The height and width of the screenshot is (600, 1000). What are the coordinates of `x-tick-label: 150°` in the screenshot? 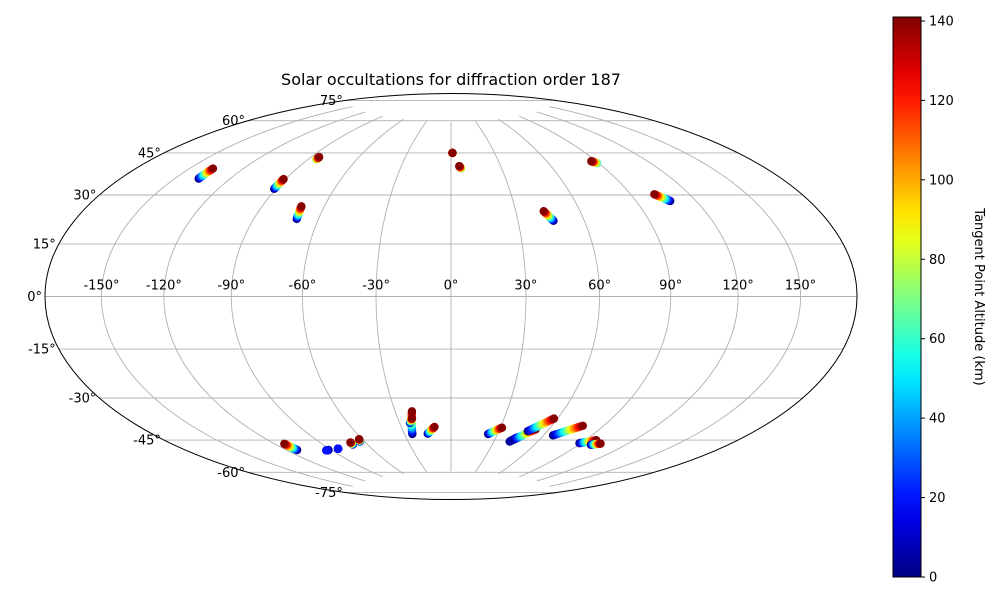 It's located at (800, 286).